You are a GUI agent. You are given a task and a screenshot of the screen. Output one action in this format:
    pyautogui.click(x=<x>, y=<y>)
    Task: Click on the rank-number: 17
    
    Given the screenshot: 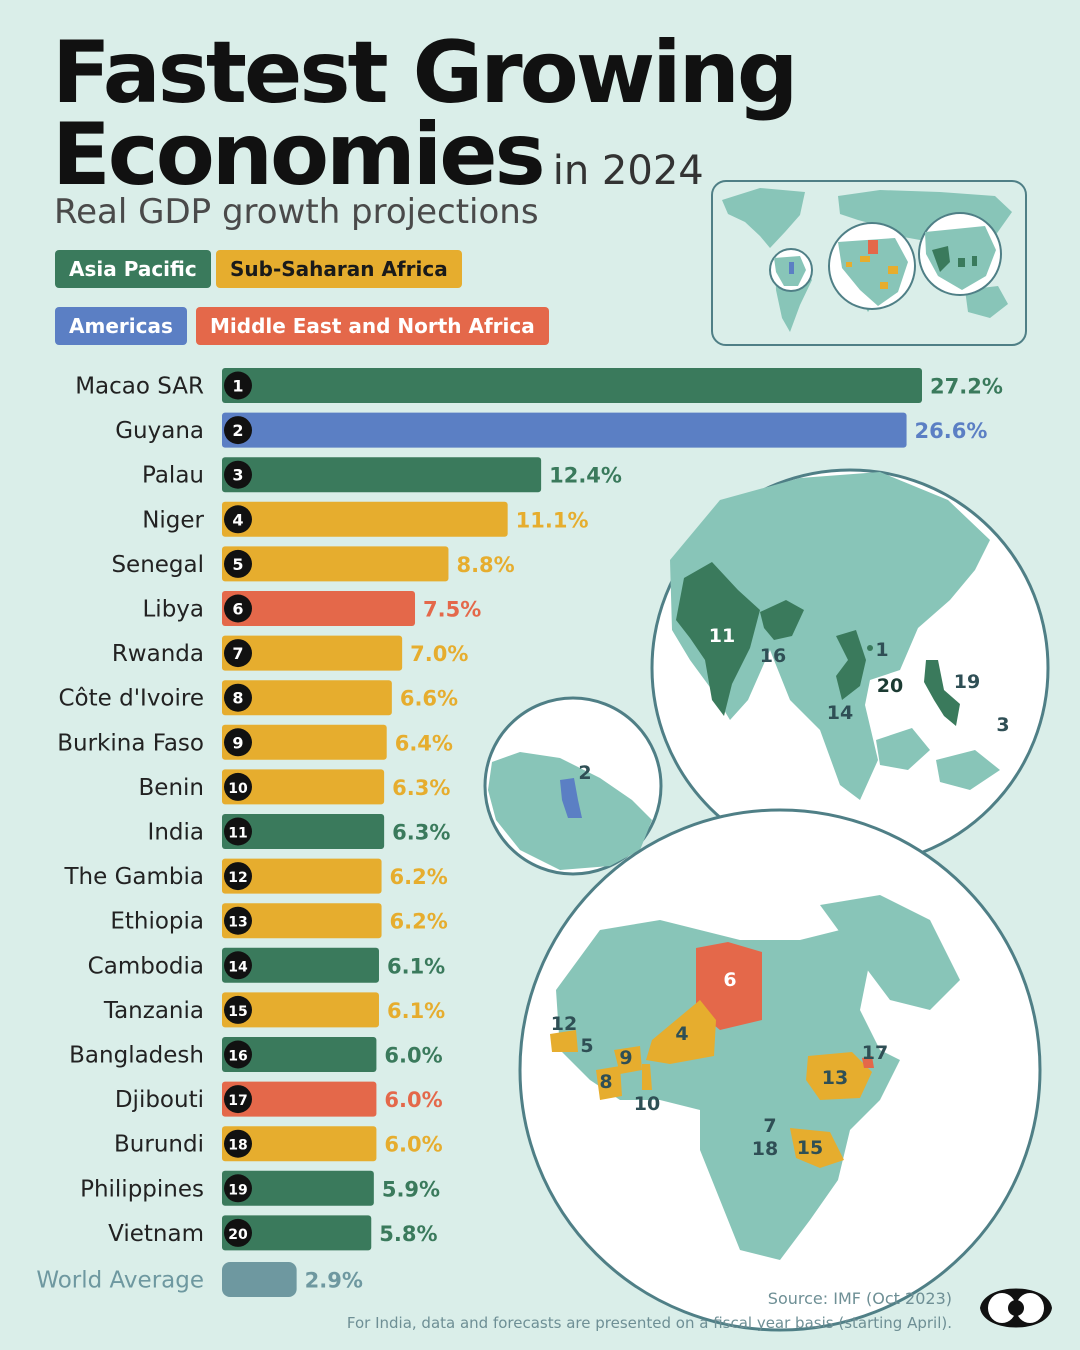 What is the action you would take?
    pyautogui.click(x=237, y=1101)
    